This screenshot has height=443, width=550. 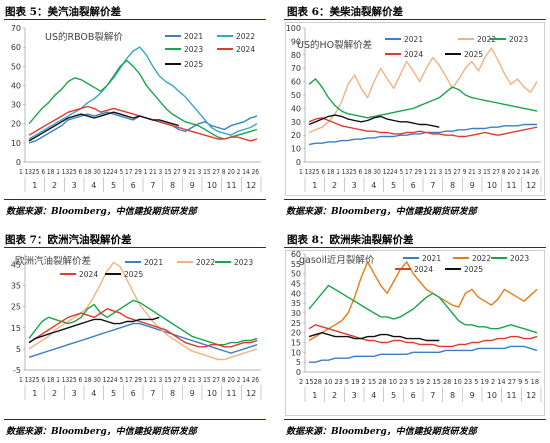 What do you see at coordinates (296, 135) in the screenshot?
I see `y-tick-label: 20` at bounding box center [296, 135].